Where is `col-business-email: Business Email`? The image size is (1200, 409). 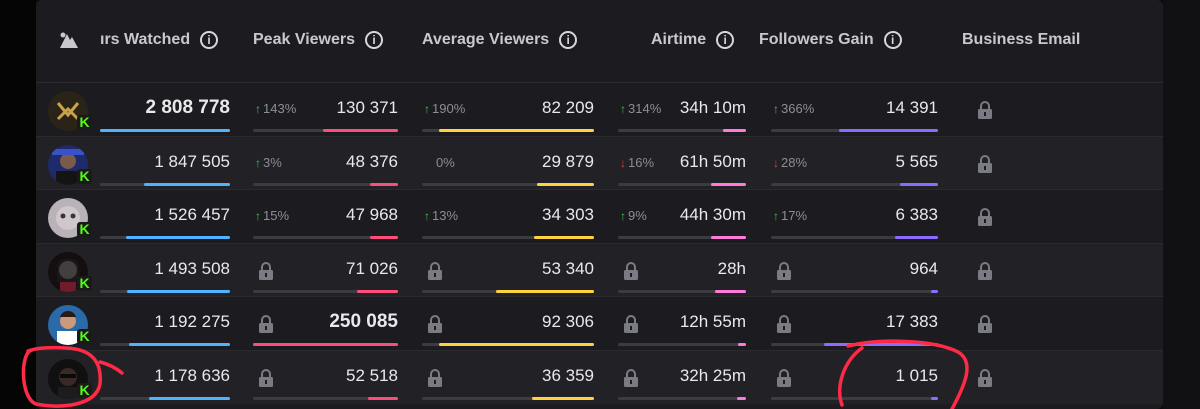
col-business-email: Business Email is located at coordinates (1021, 40).